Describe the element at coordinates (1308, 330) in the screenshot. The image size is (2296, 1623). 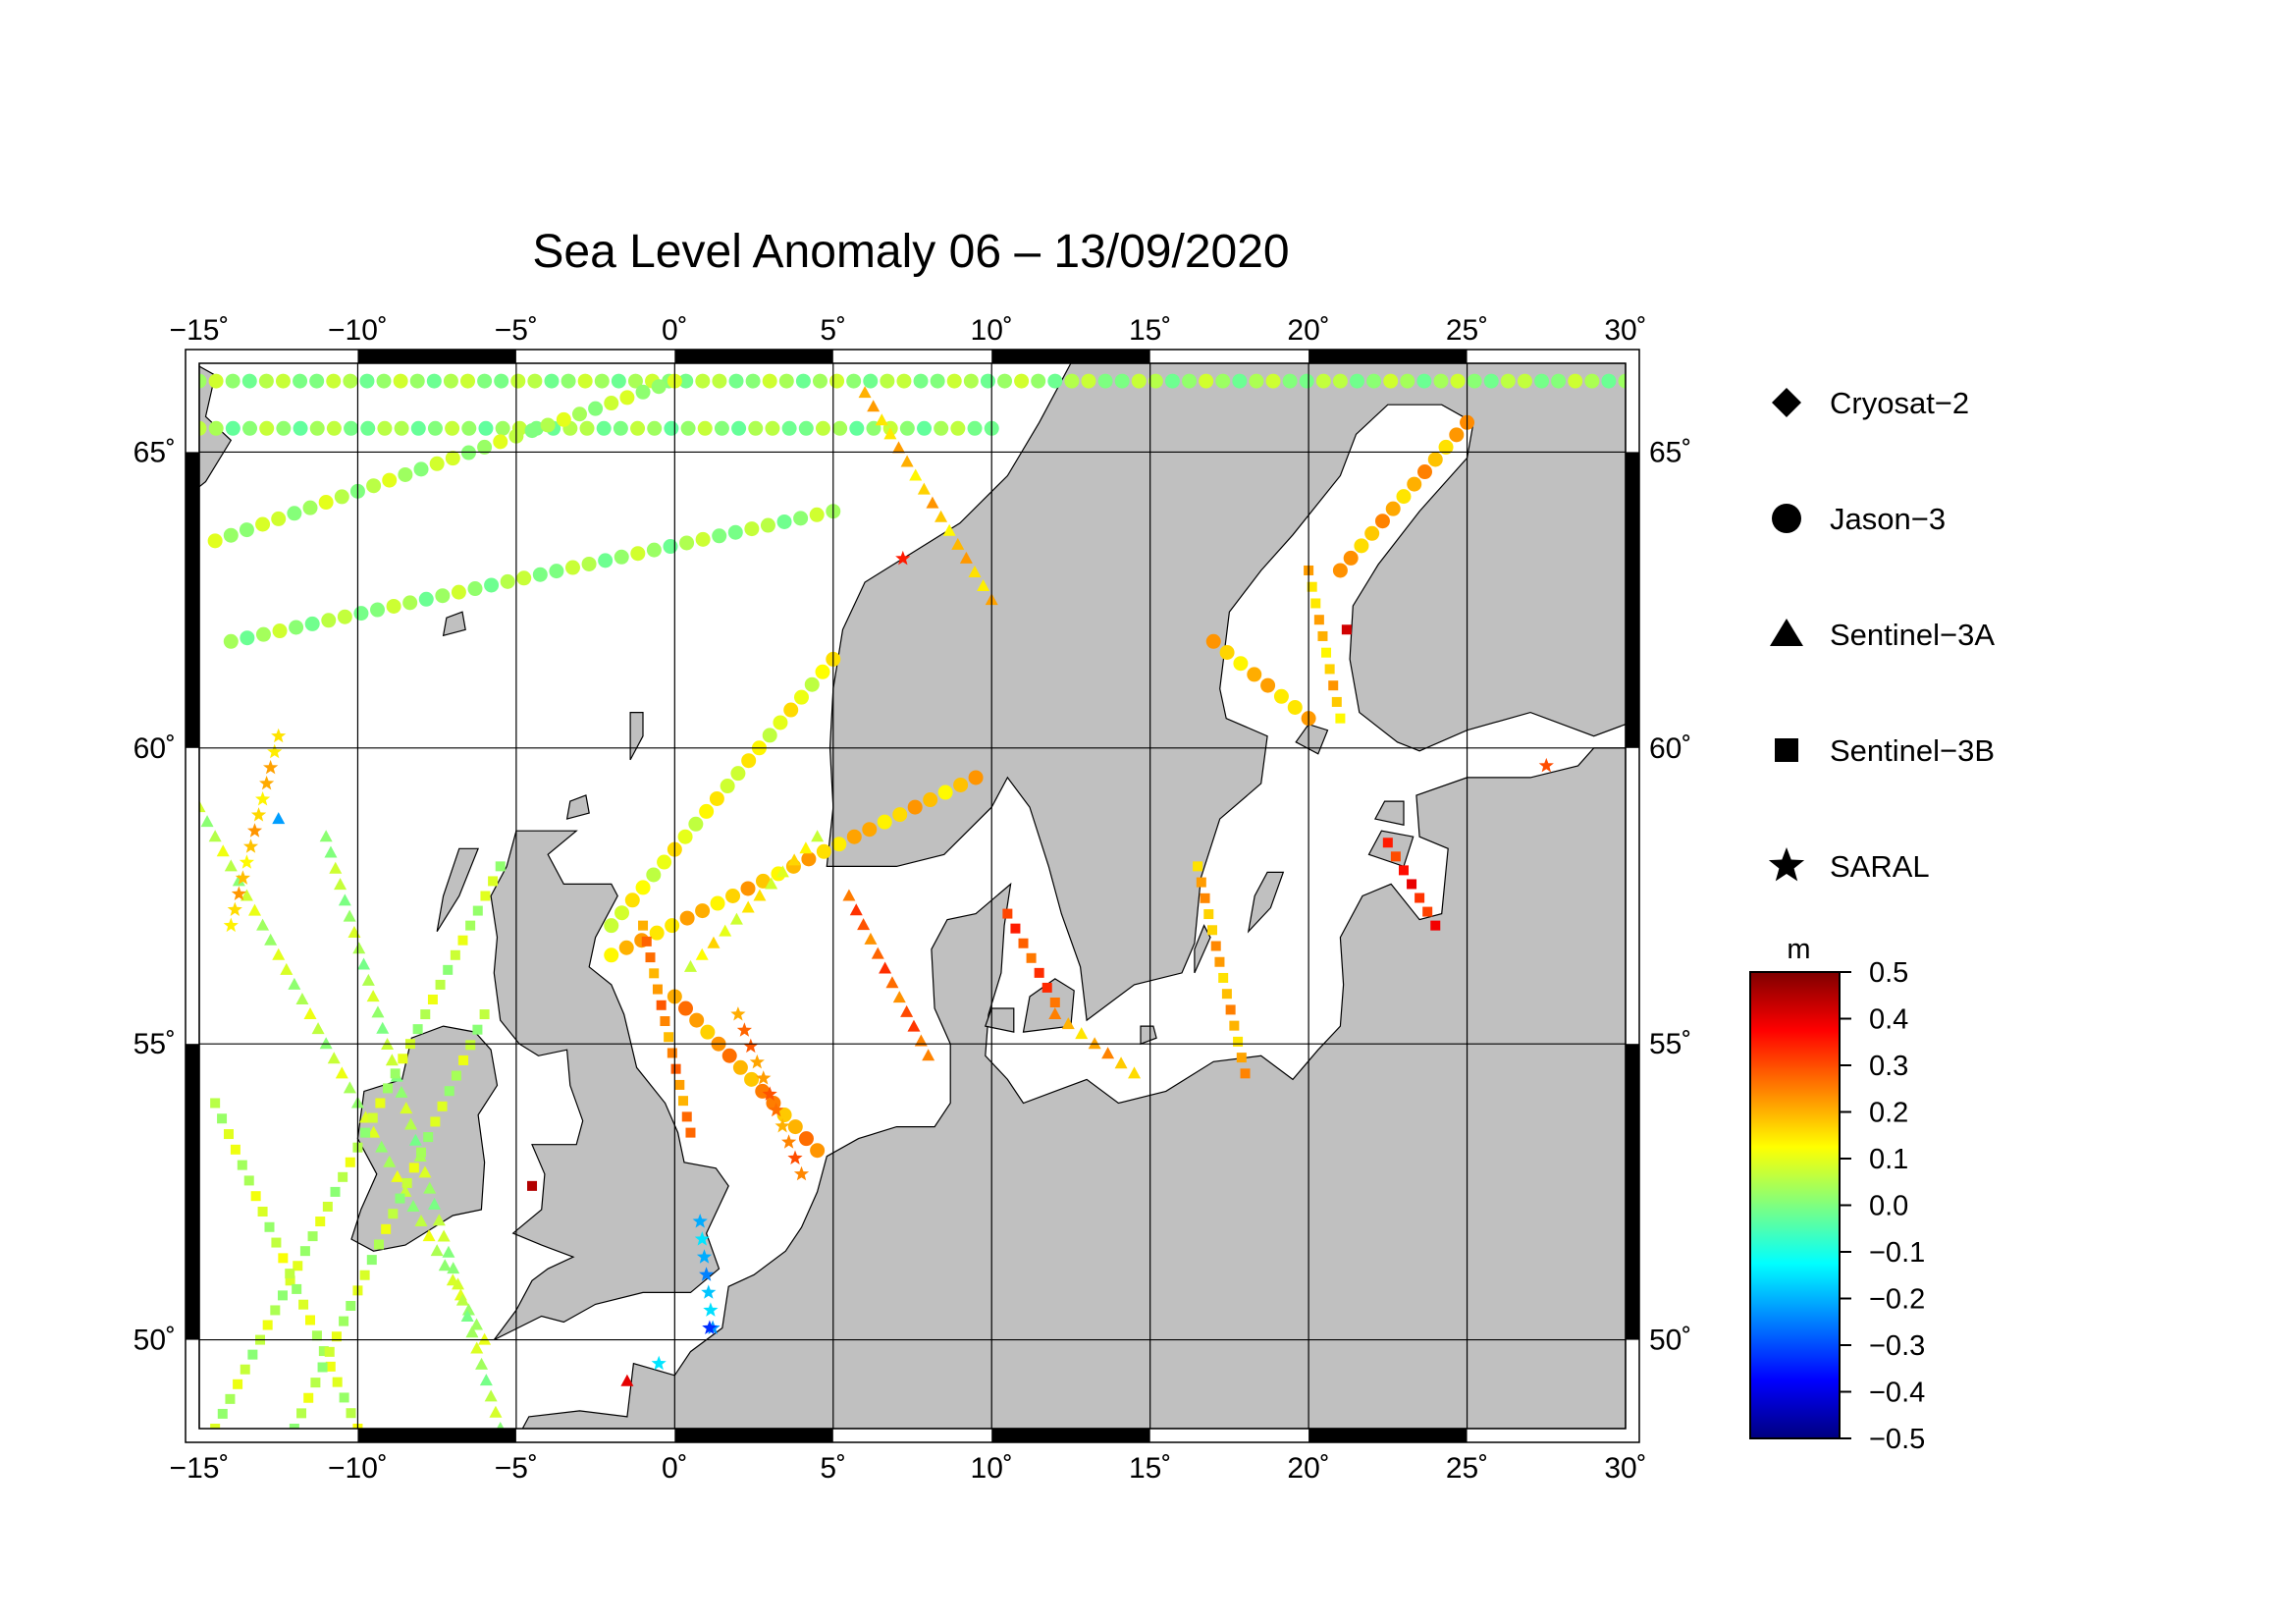
I see `lon-tick-label-top: 20˚` at that location.